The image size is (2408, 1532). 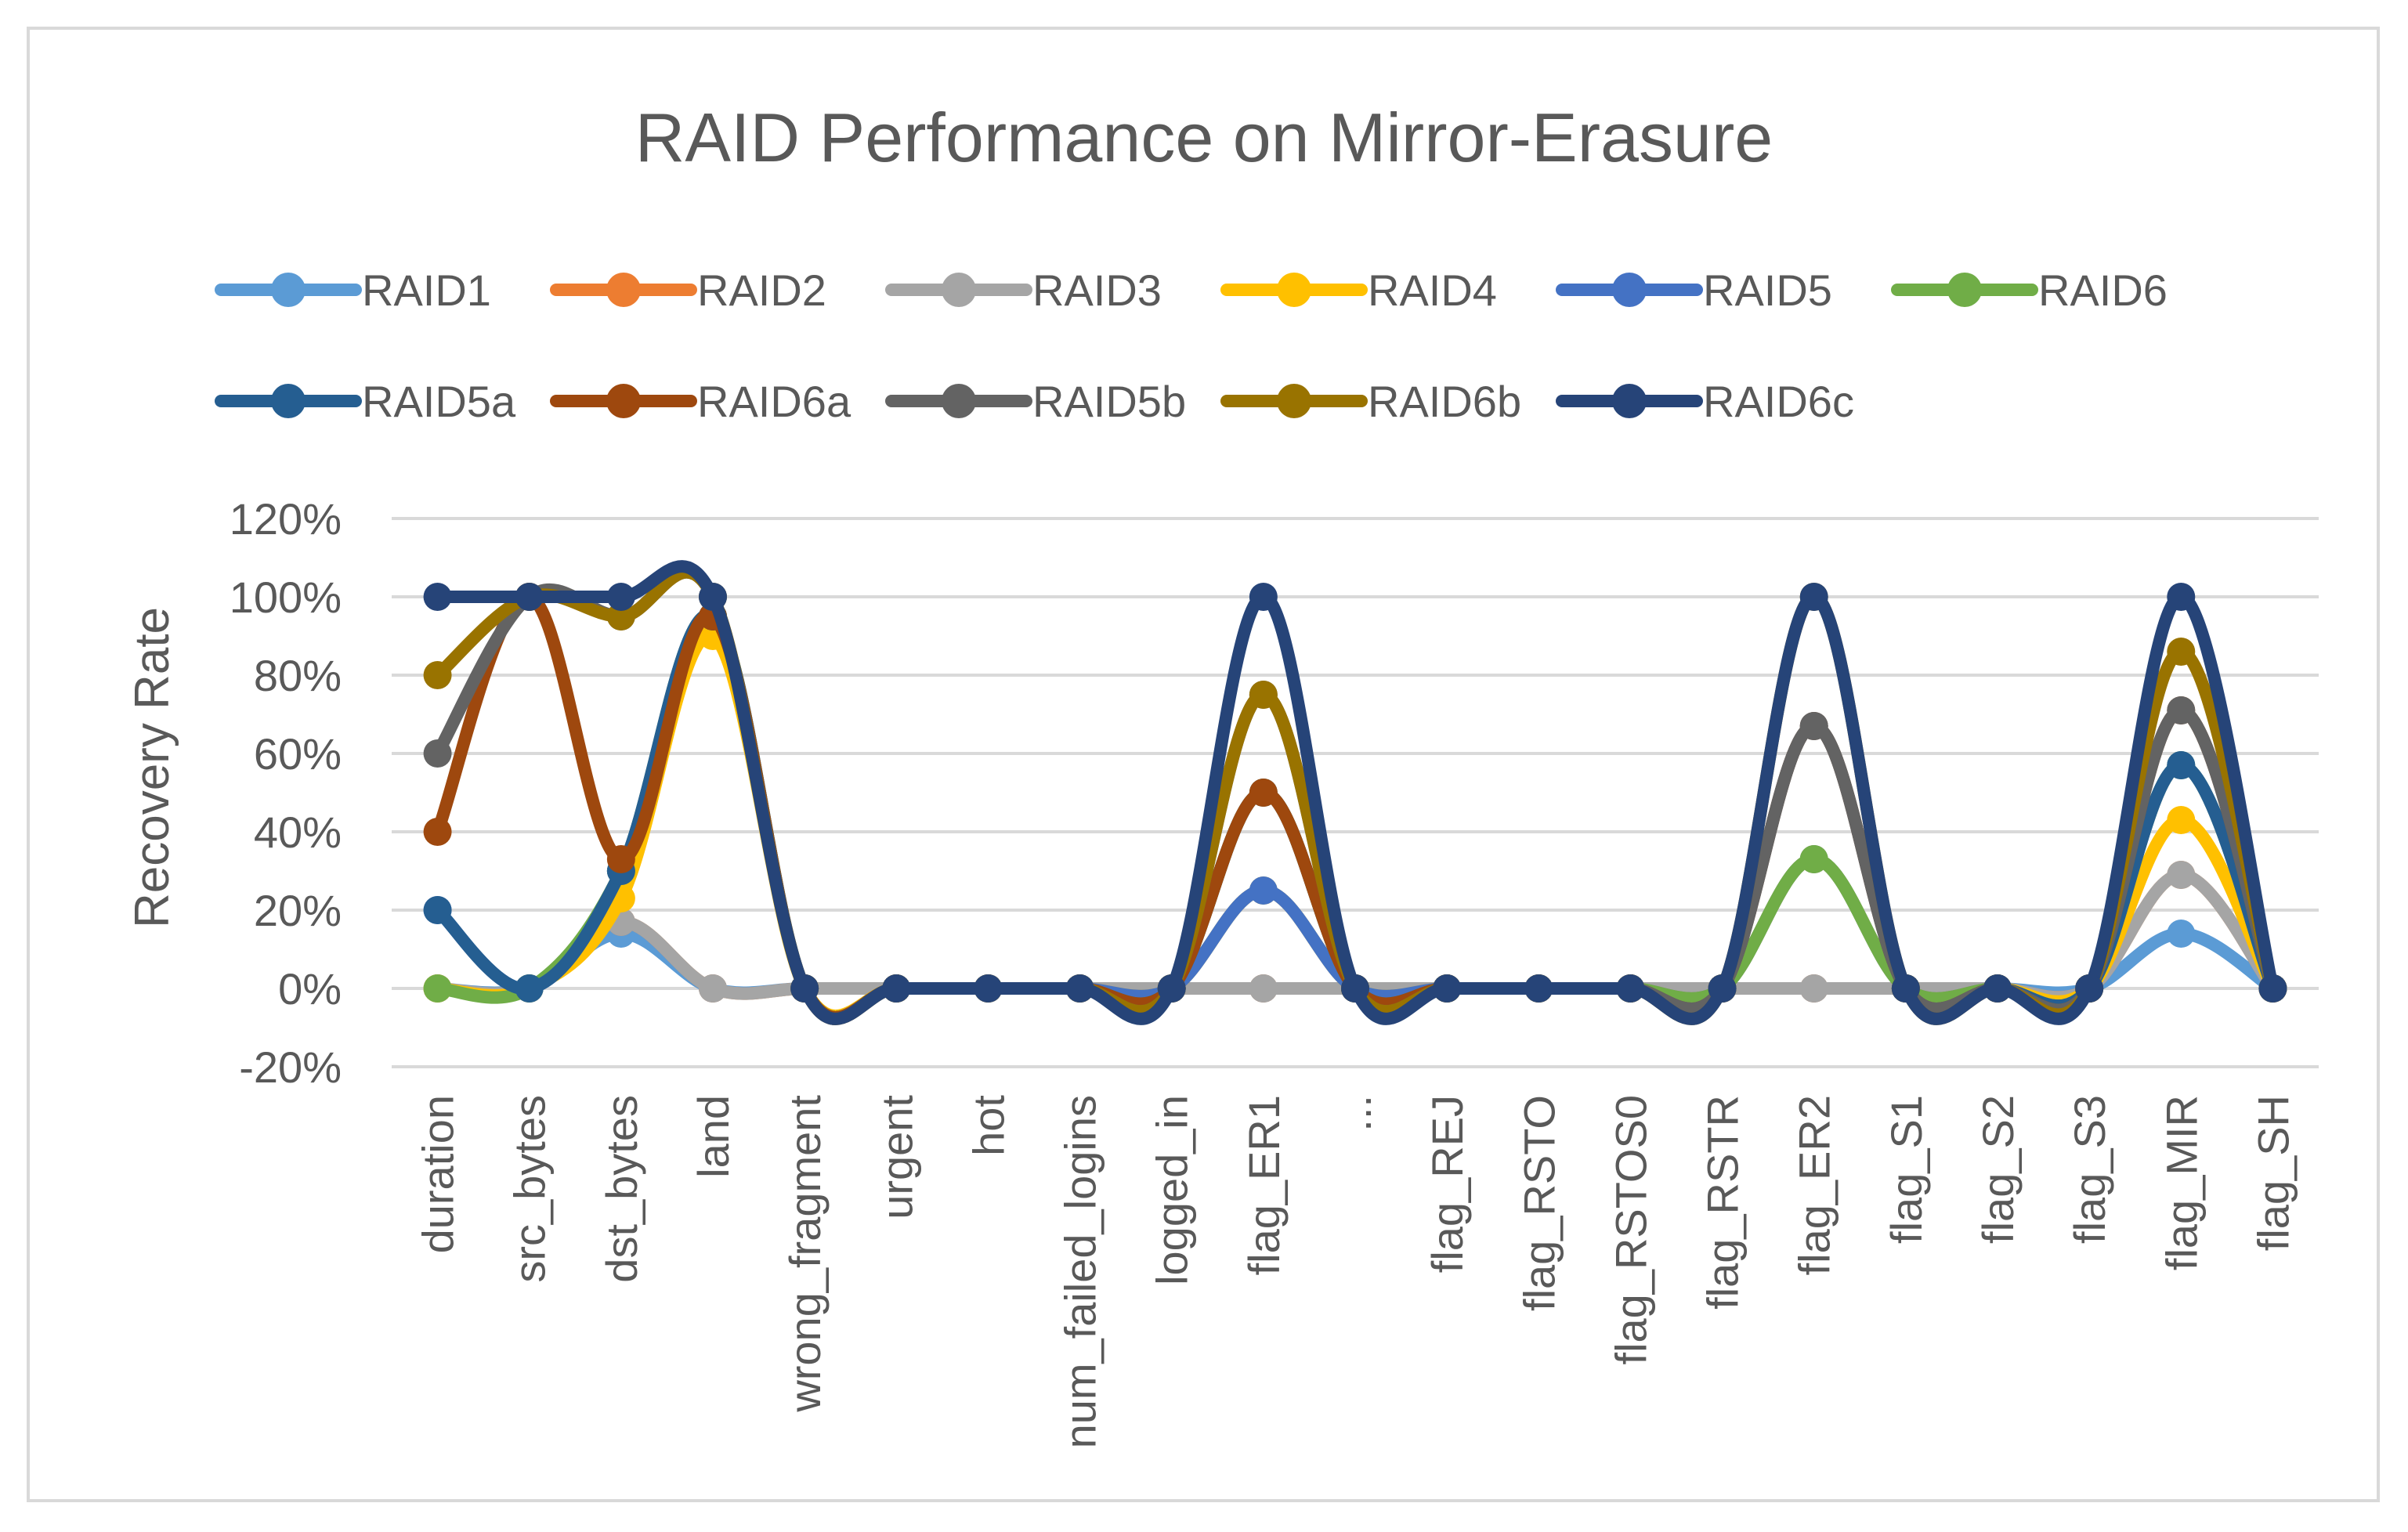 I want to click on y-axis-ticks: -20% 0% 20% 40% 60% 80% 100% 120%, so click(x=286, y=793).